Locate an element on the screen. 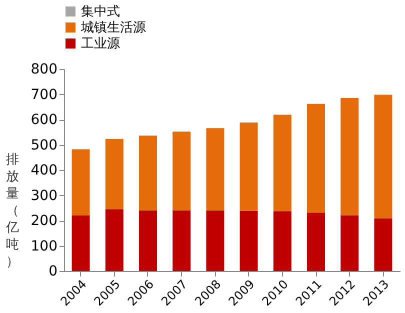 The height and width of the screenshot is (313, 405). y-tick-label: 200 is located at coordinates (44, 221).